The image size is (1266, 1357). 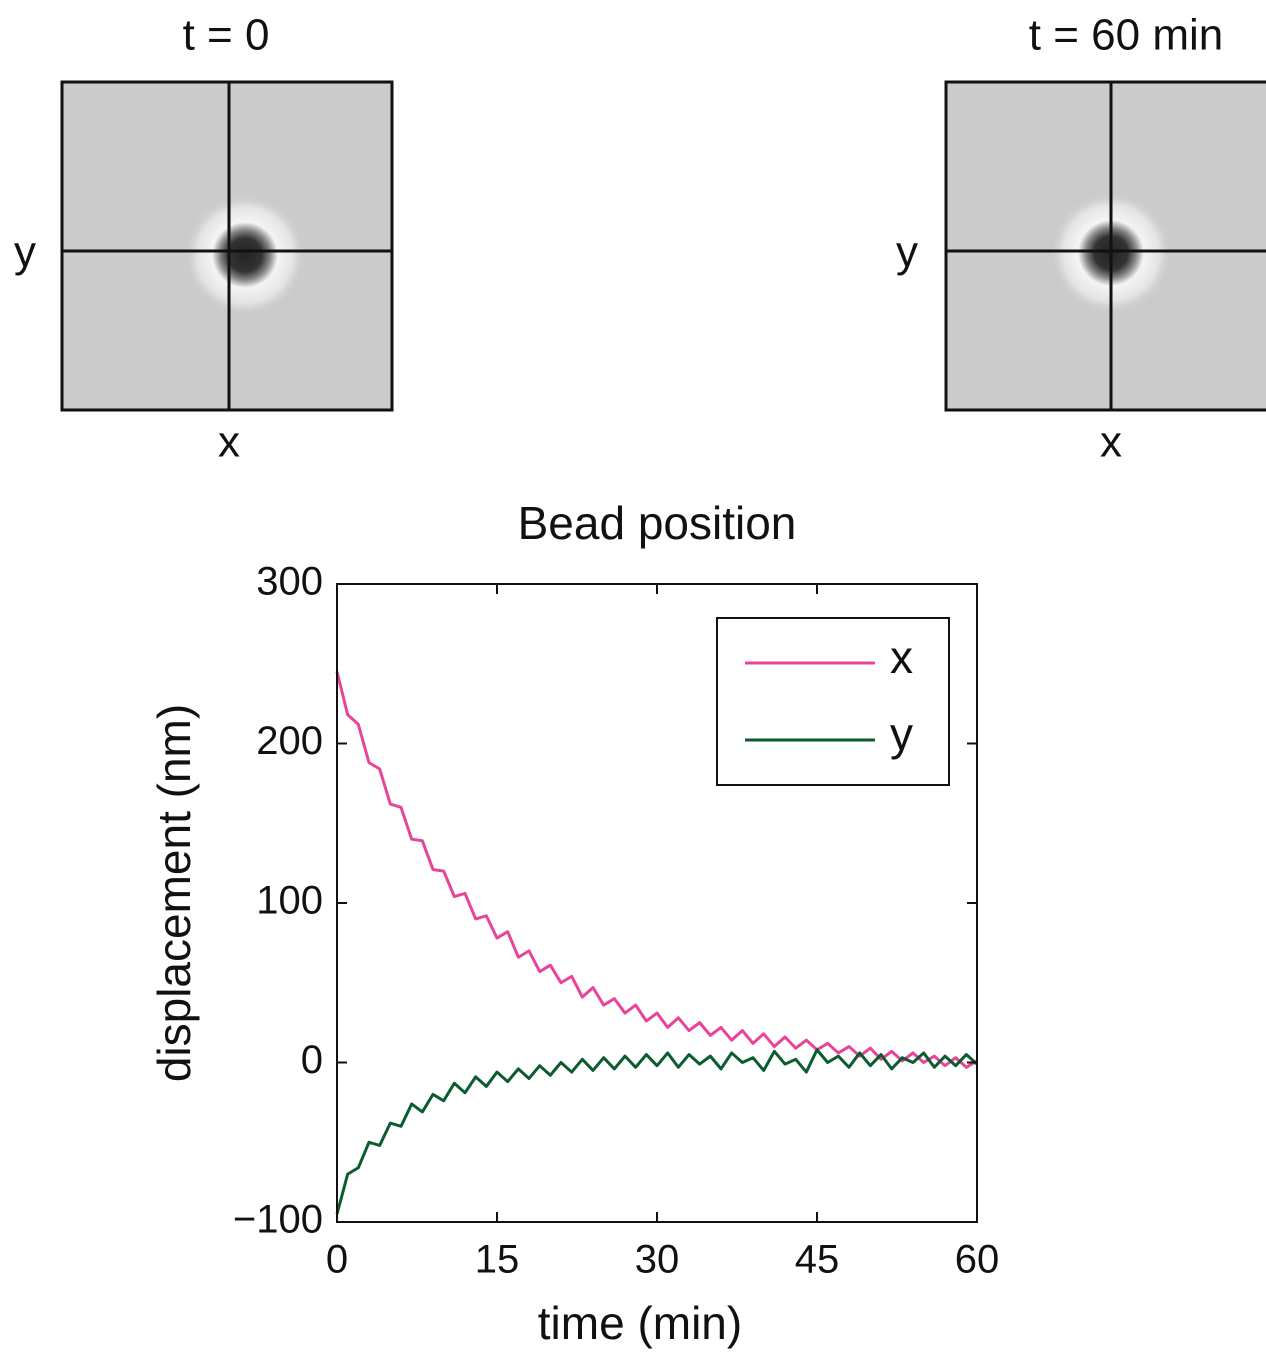 I want to click on y-axis-label: displacement (nm), so click(x=174, y=893).